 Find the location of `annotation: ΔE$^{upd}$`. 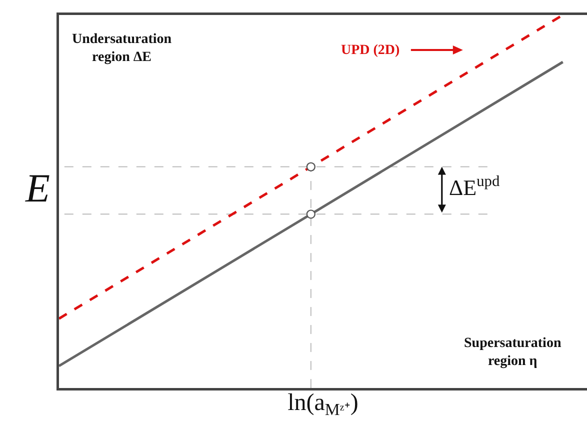

annotation: ΔE$^{upd}$ is located at coordinates (474, 186).